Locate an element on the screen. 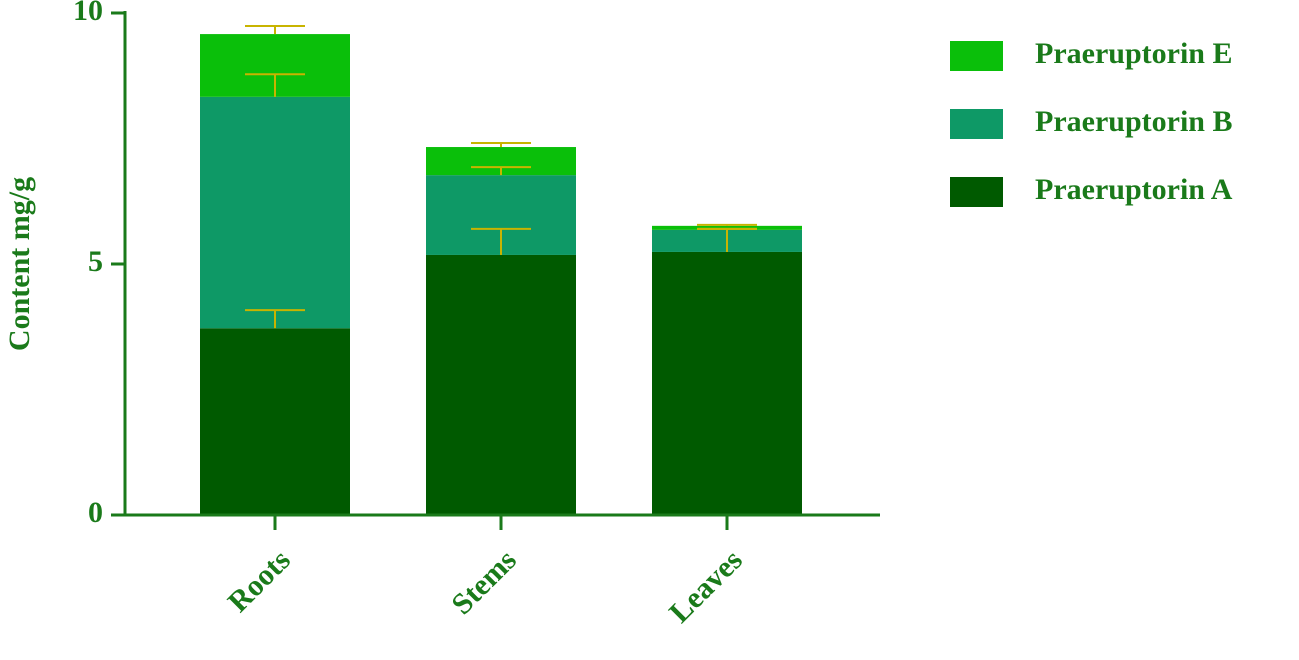 The width and height of the screenshot is (1299, 660). x-tick-label: Roots is located at coordinates (259, 580).